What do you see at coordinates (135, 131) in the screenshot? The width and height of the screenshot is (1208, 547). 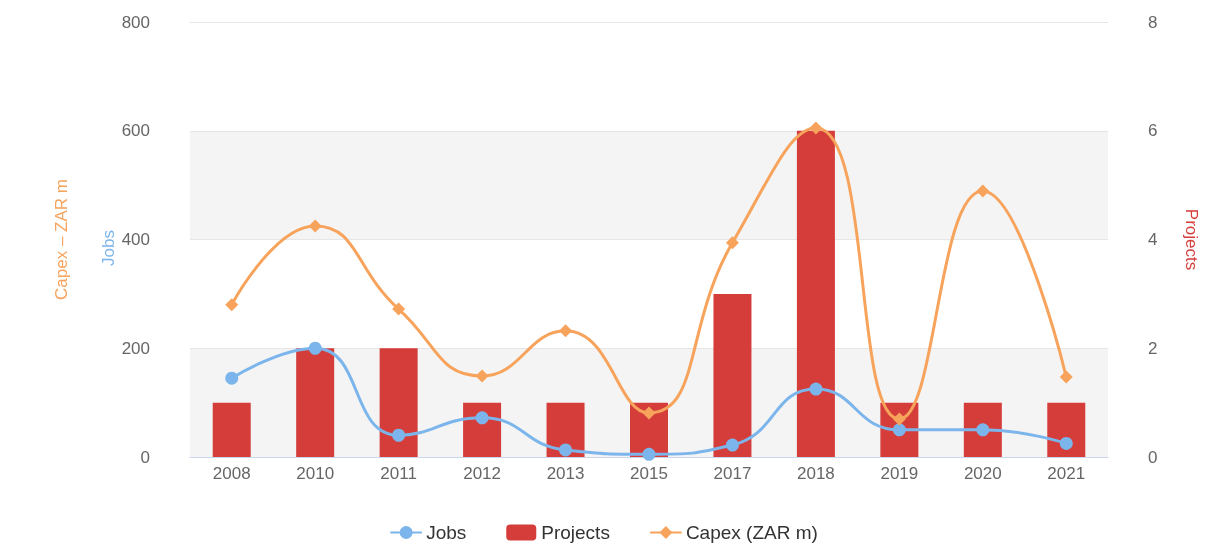 I see `y-tick-label: 600` at bounding box center [135, 131].